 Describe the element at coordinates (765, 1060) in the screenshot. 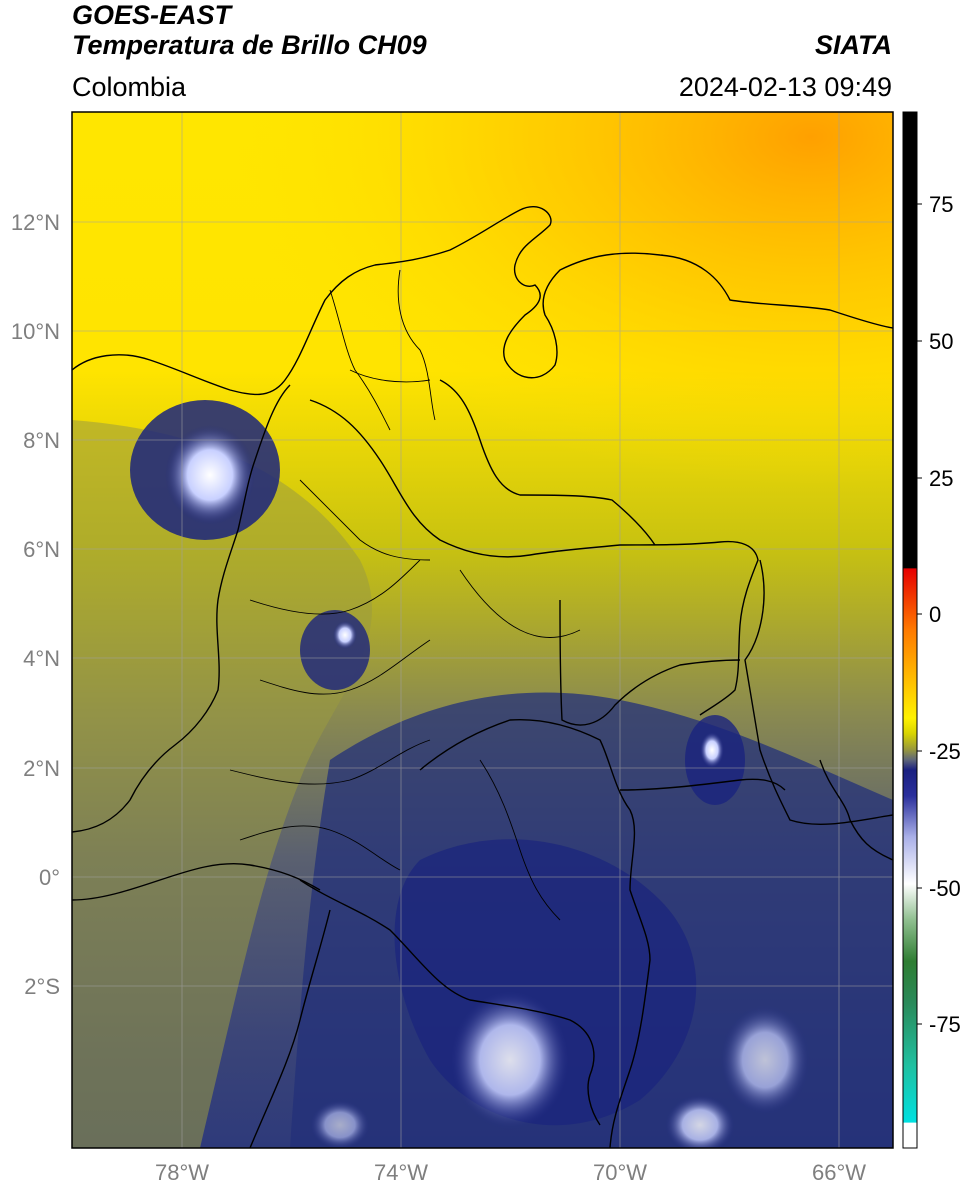

I see `convective-core-southeast` at that location.